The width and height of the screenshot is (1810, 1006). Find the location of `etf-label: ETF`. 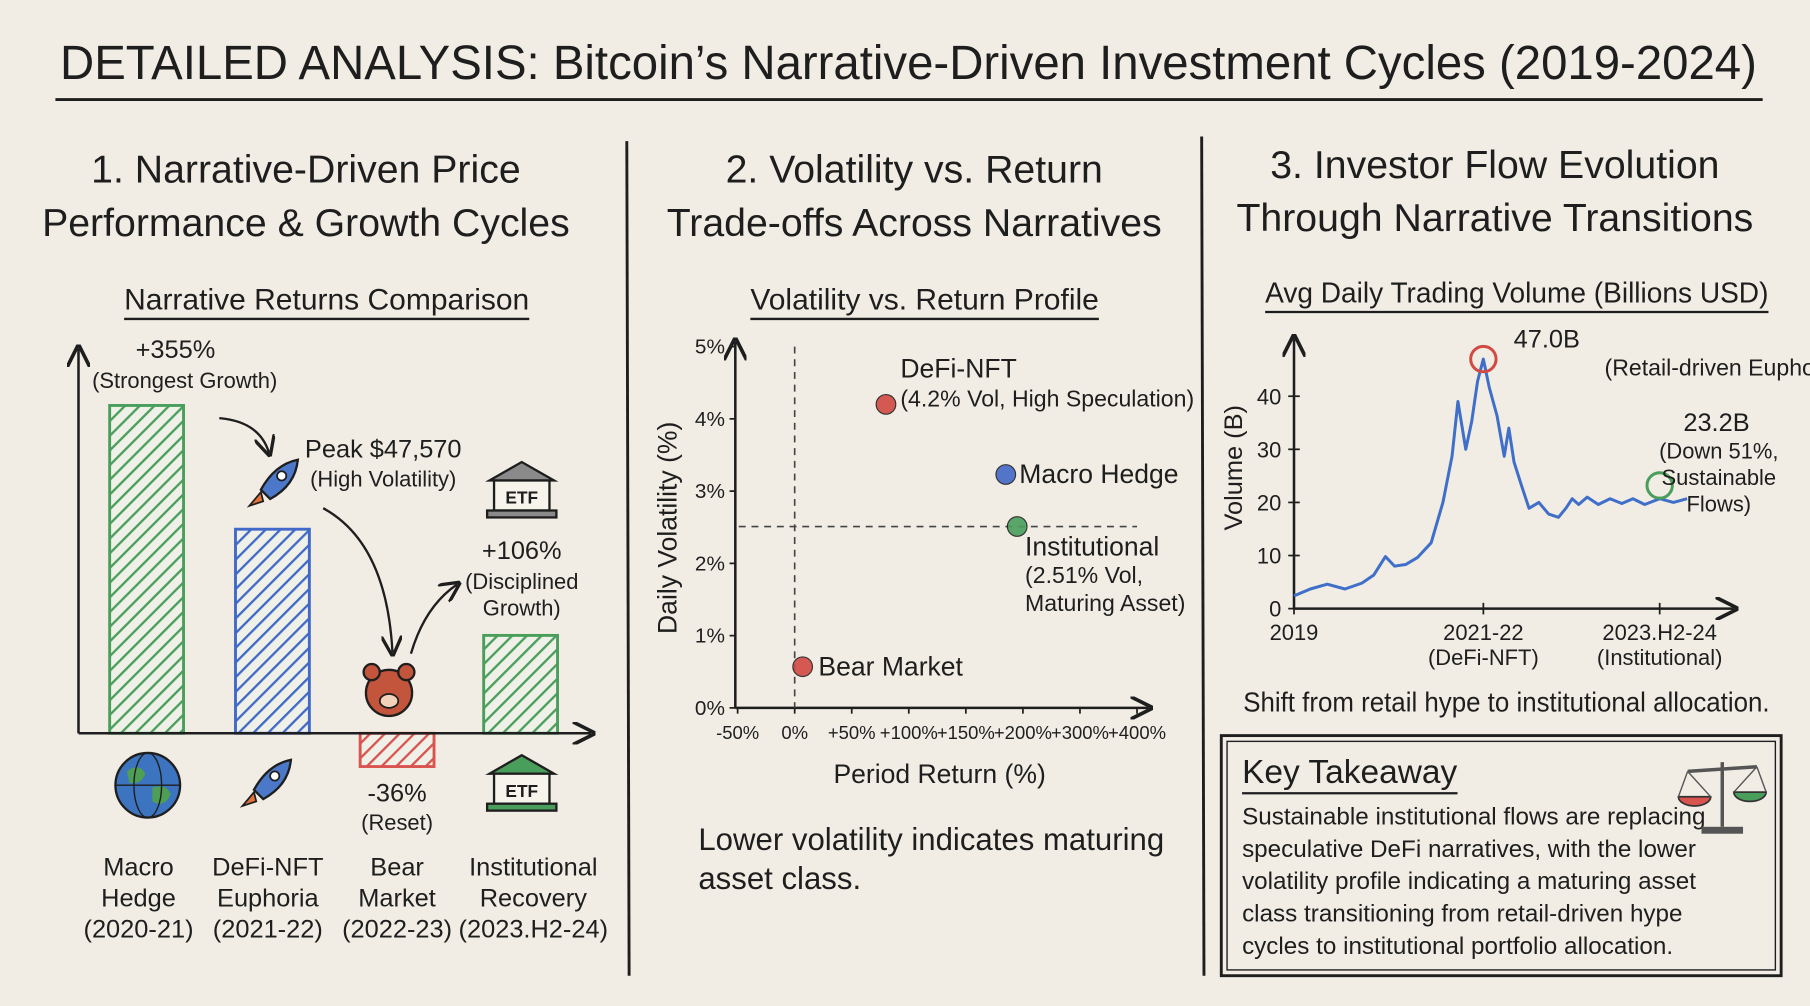

etf-label: ETF is located at coordinates (521, 791).